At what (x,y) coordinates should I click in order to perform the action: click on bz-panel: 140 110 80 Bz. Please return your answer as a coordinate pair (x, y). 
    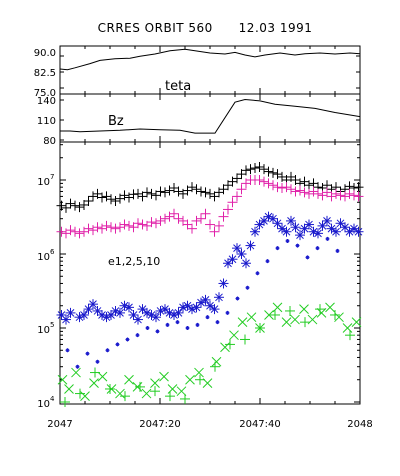
    Looking at the image, I should click on (199, 120).